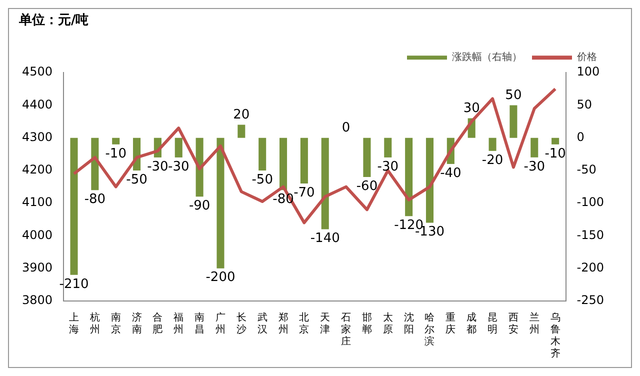 Image resolution: width=640 pixels, height=376 pixels. Describe the element at coordinates (493, 160) in the screenshot. I see `data-label: -20` at that location.